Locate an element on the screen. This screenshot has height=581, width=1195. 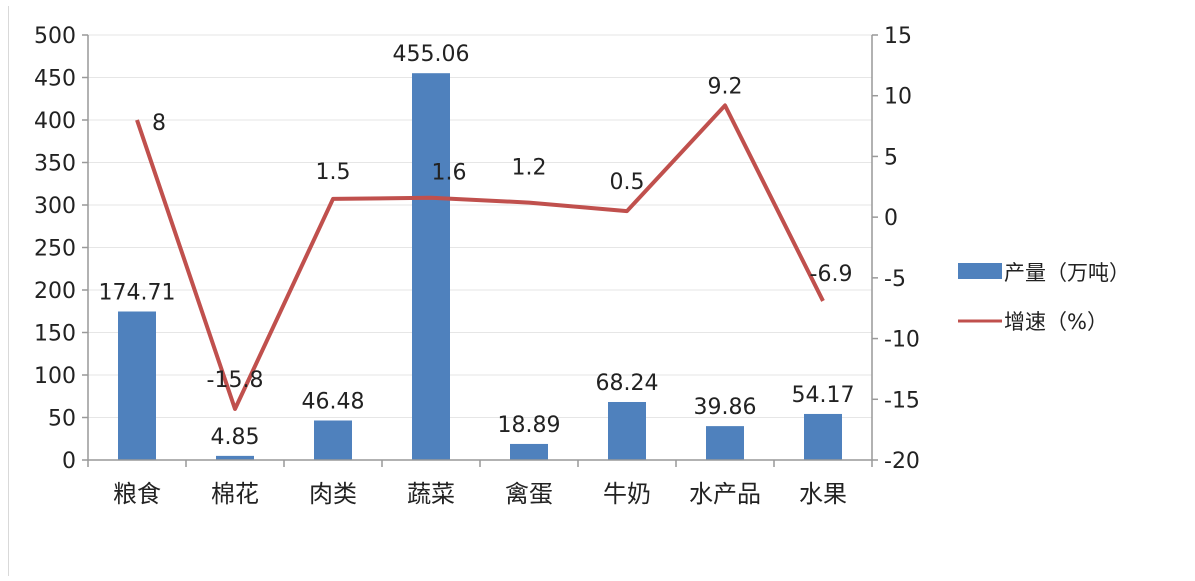
legend-label-bar: 产量（万吨） is located at coordinates (1067, 273).